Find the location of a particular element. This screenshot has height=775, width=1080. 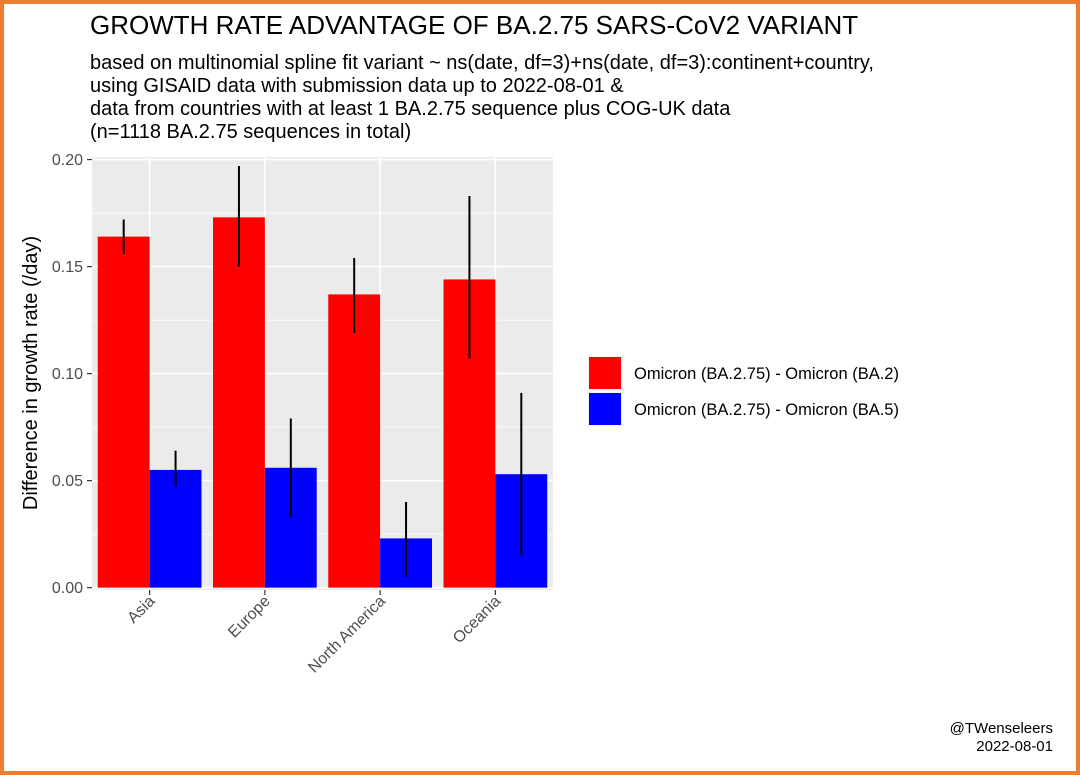

legend-label-ba5: Omicron (BA.2.75) - Omicron (BA.5) is located at coordinates (766, 410).